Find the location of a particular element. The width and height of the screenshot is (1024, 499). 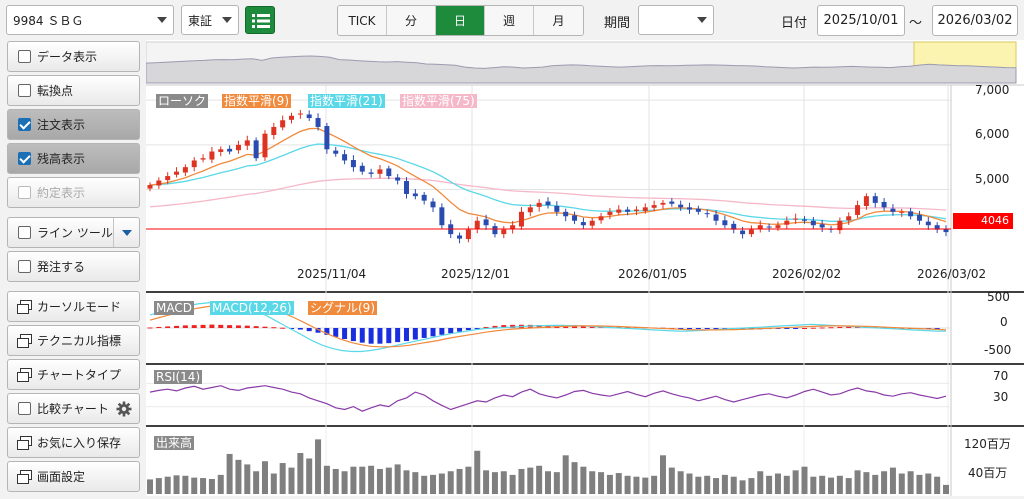

fill-display-toggle: 約定表示 is located at coordinates (73, 192).